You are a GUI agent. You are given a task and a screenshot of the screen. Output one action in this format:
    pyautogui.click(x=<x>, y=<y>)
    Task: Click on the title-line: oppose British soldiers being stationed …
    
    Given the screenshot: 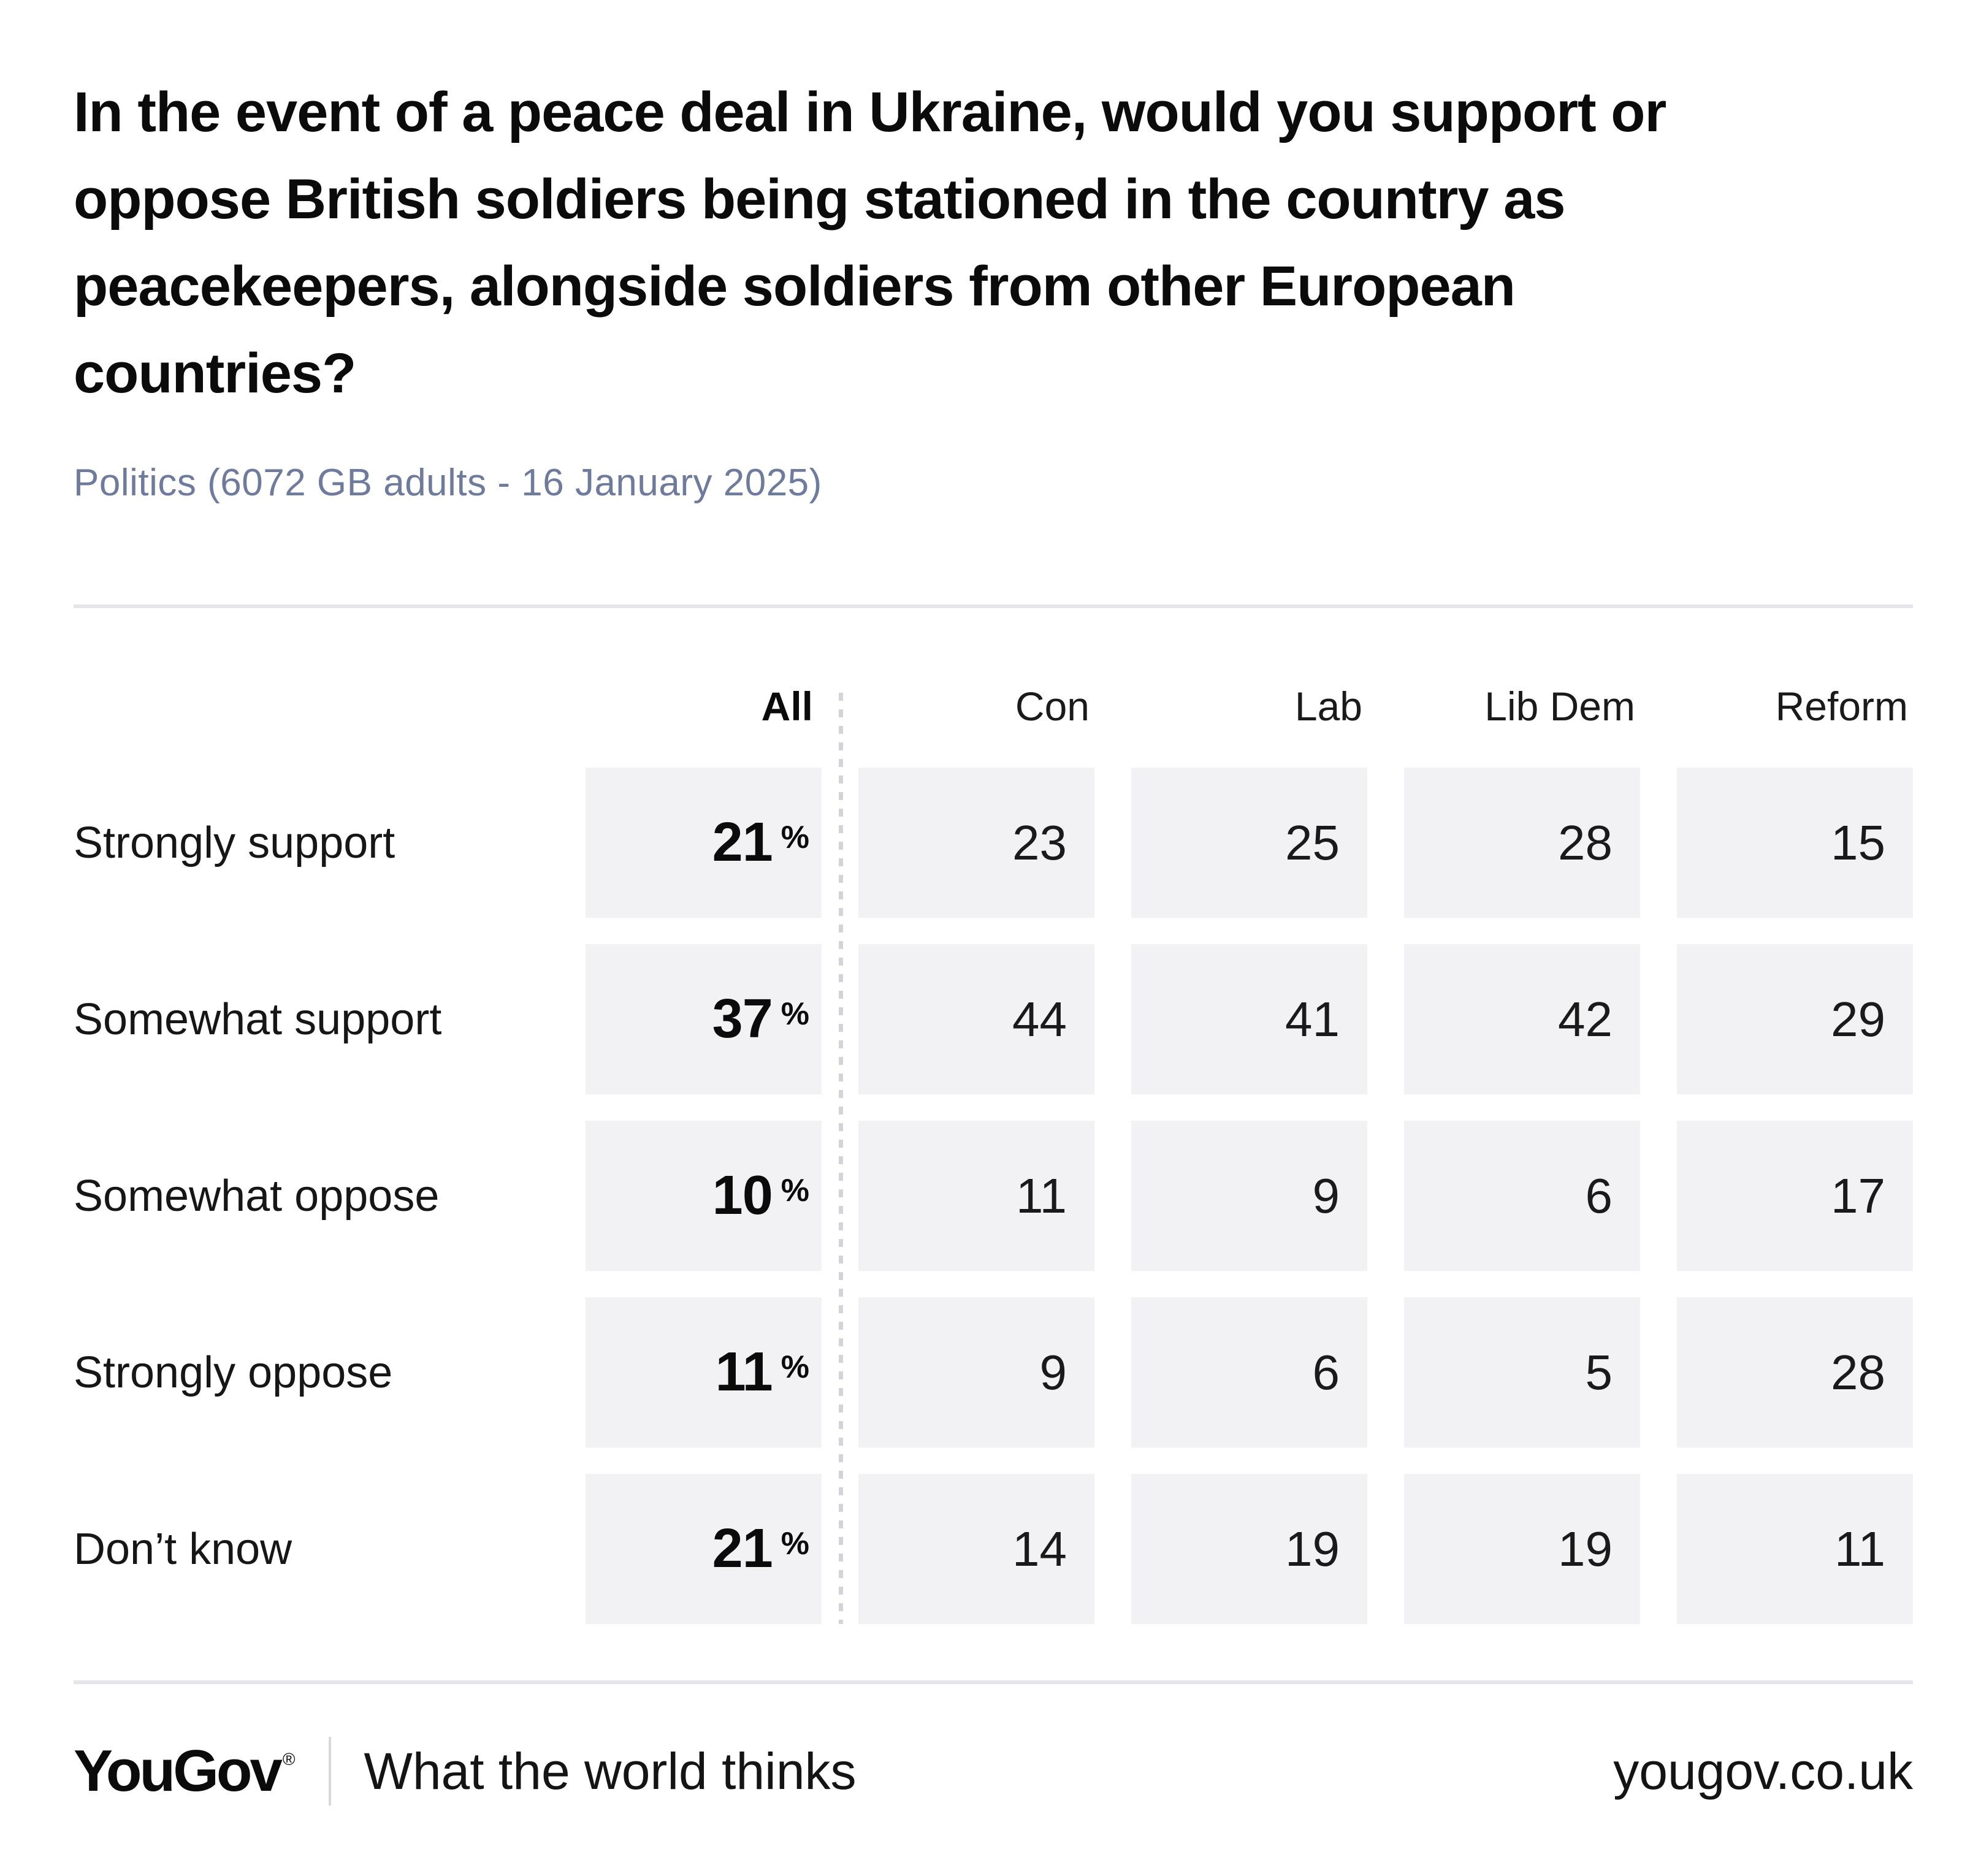 What is the action you would take?
    pyautogui.click(x=819, y=199)
    